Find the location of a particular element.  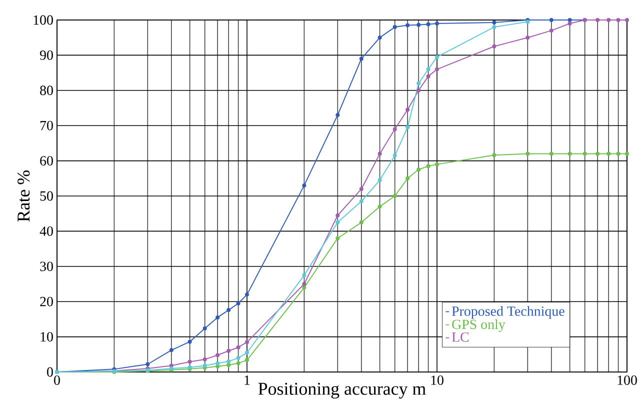

y-axis-title: Rate % is located at coordinates (24, 196).